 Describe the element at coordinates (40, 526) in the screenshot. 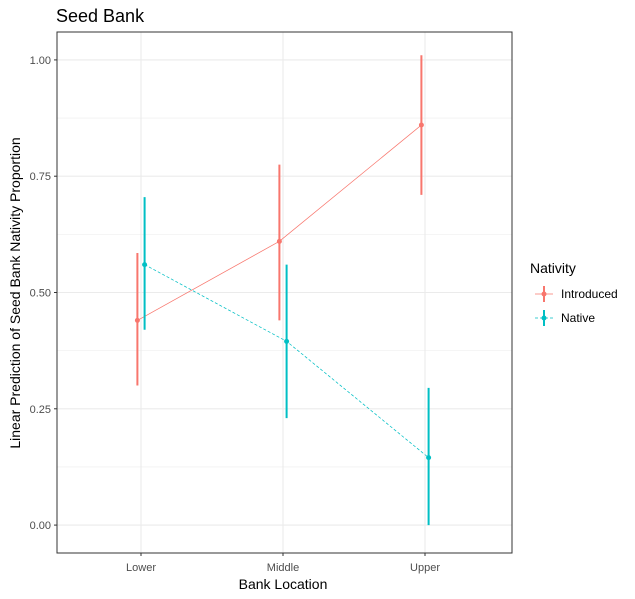

I see `y-tick-label: 0.00` at that location.